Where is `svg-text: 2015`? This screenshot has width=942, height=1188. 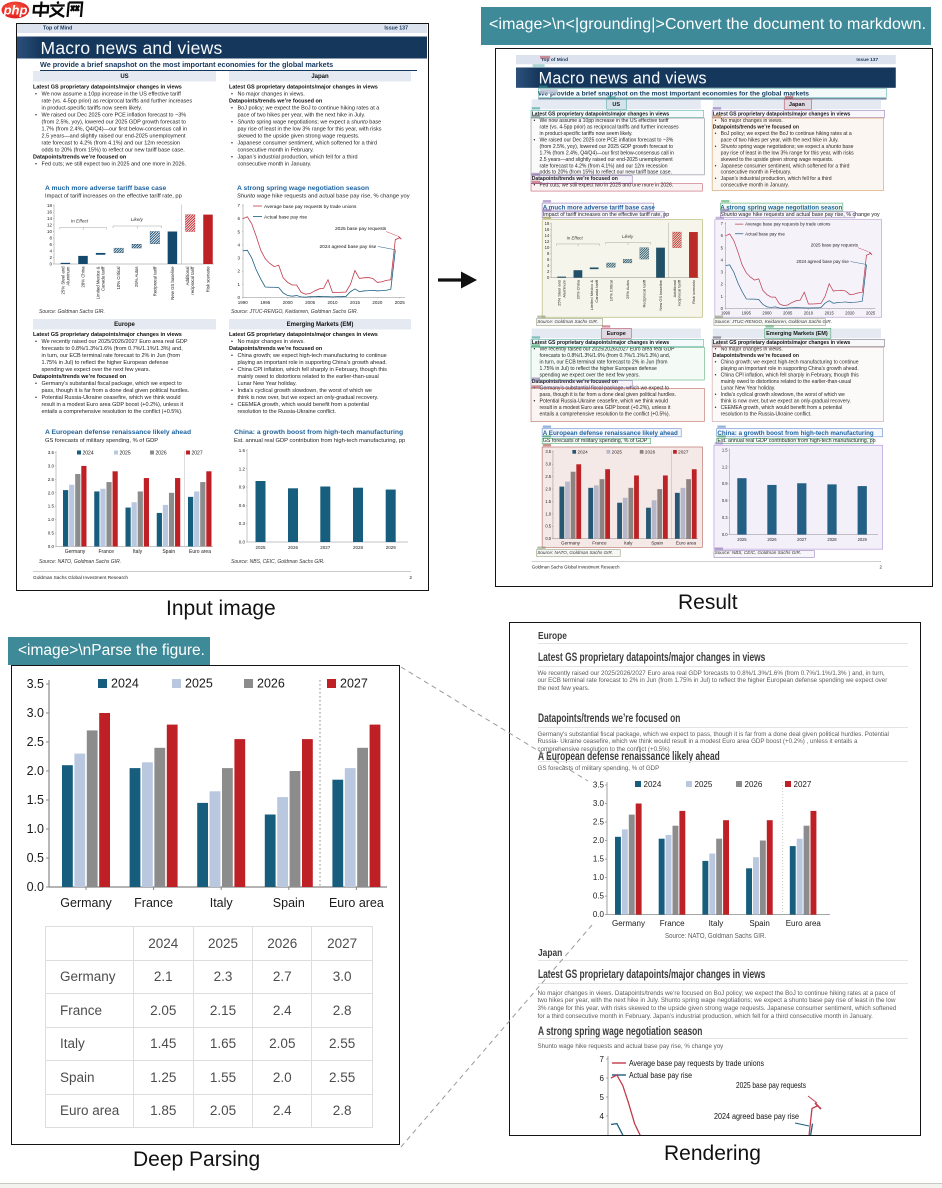 svg-text: 2015 is located at coordinates (829, 312).